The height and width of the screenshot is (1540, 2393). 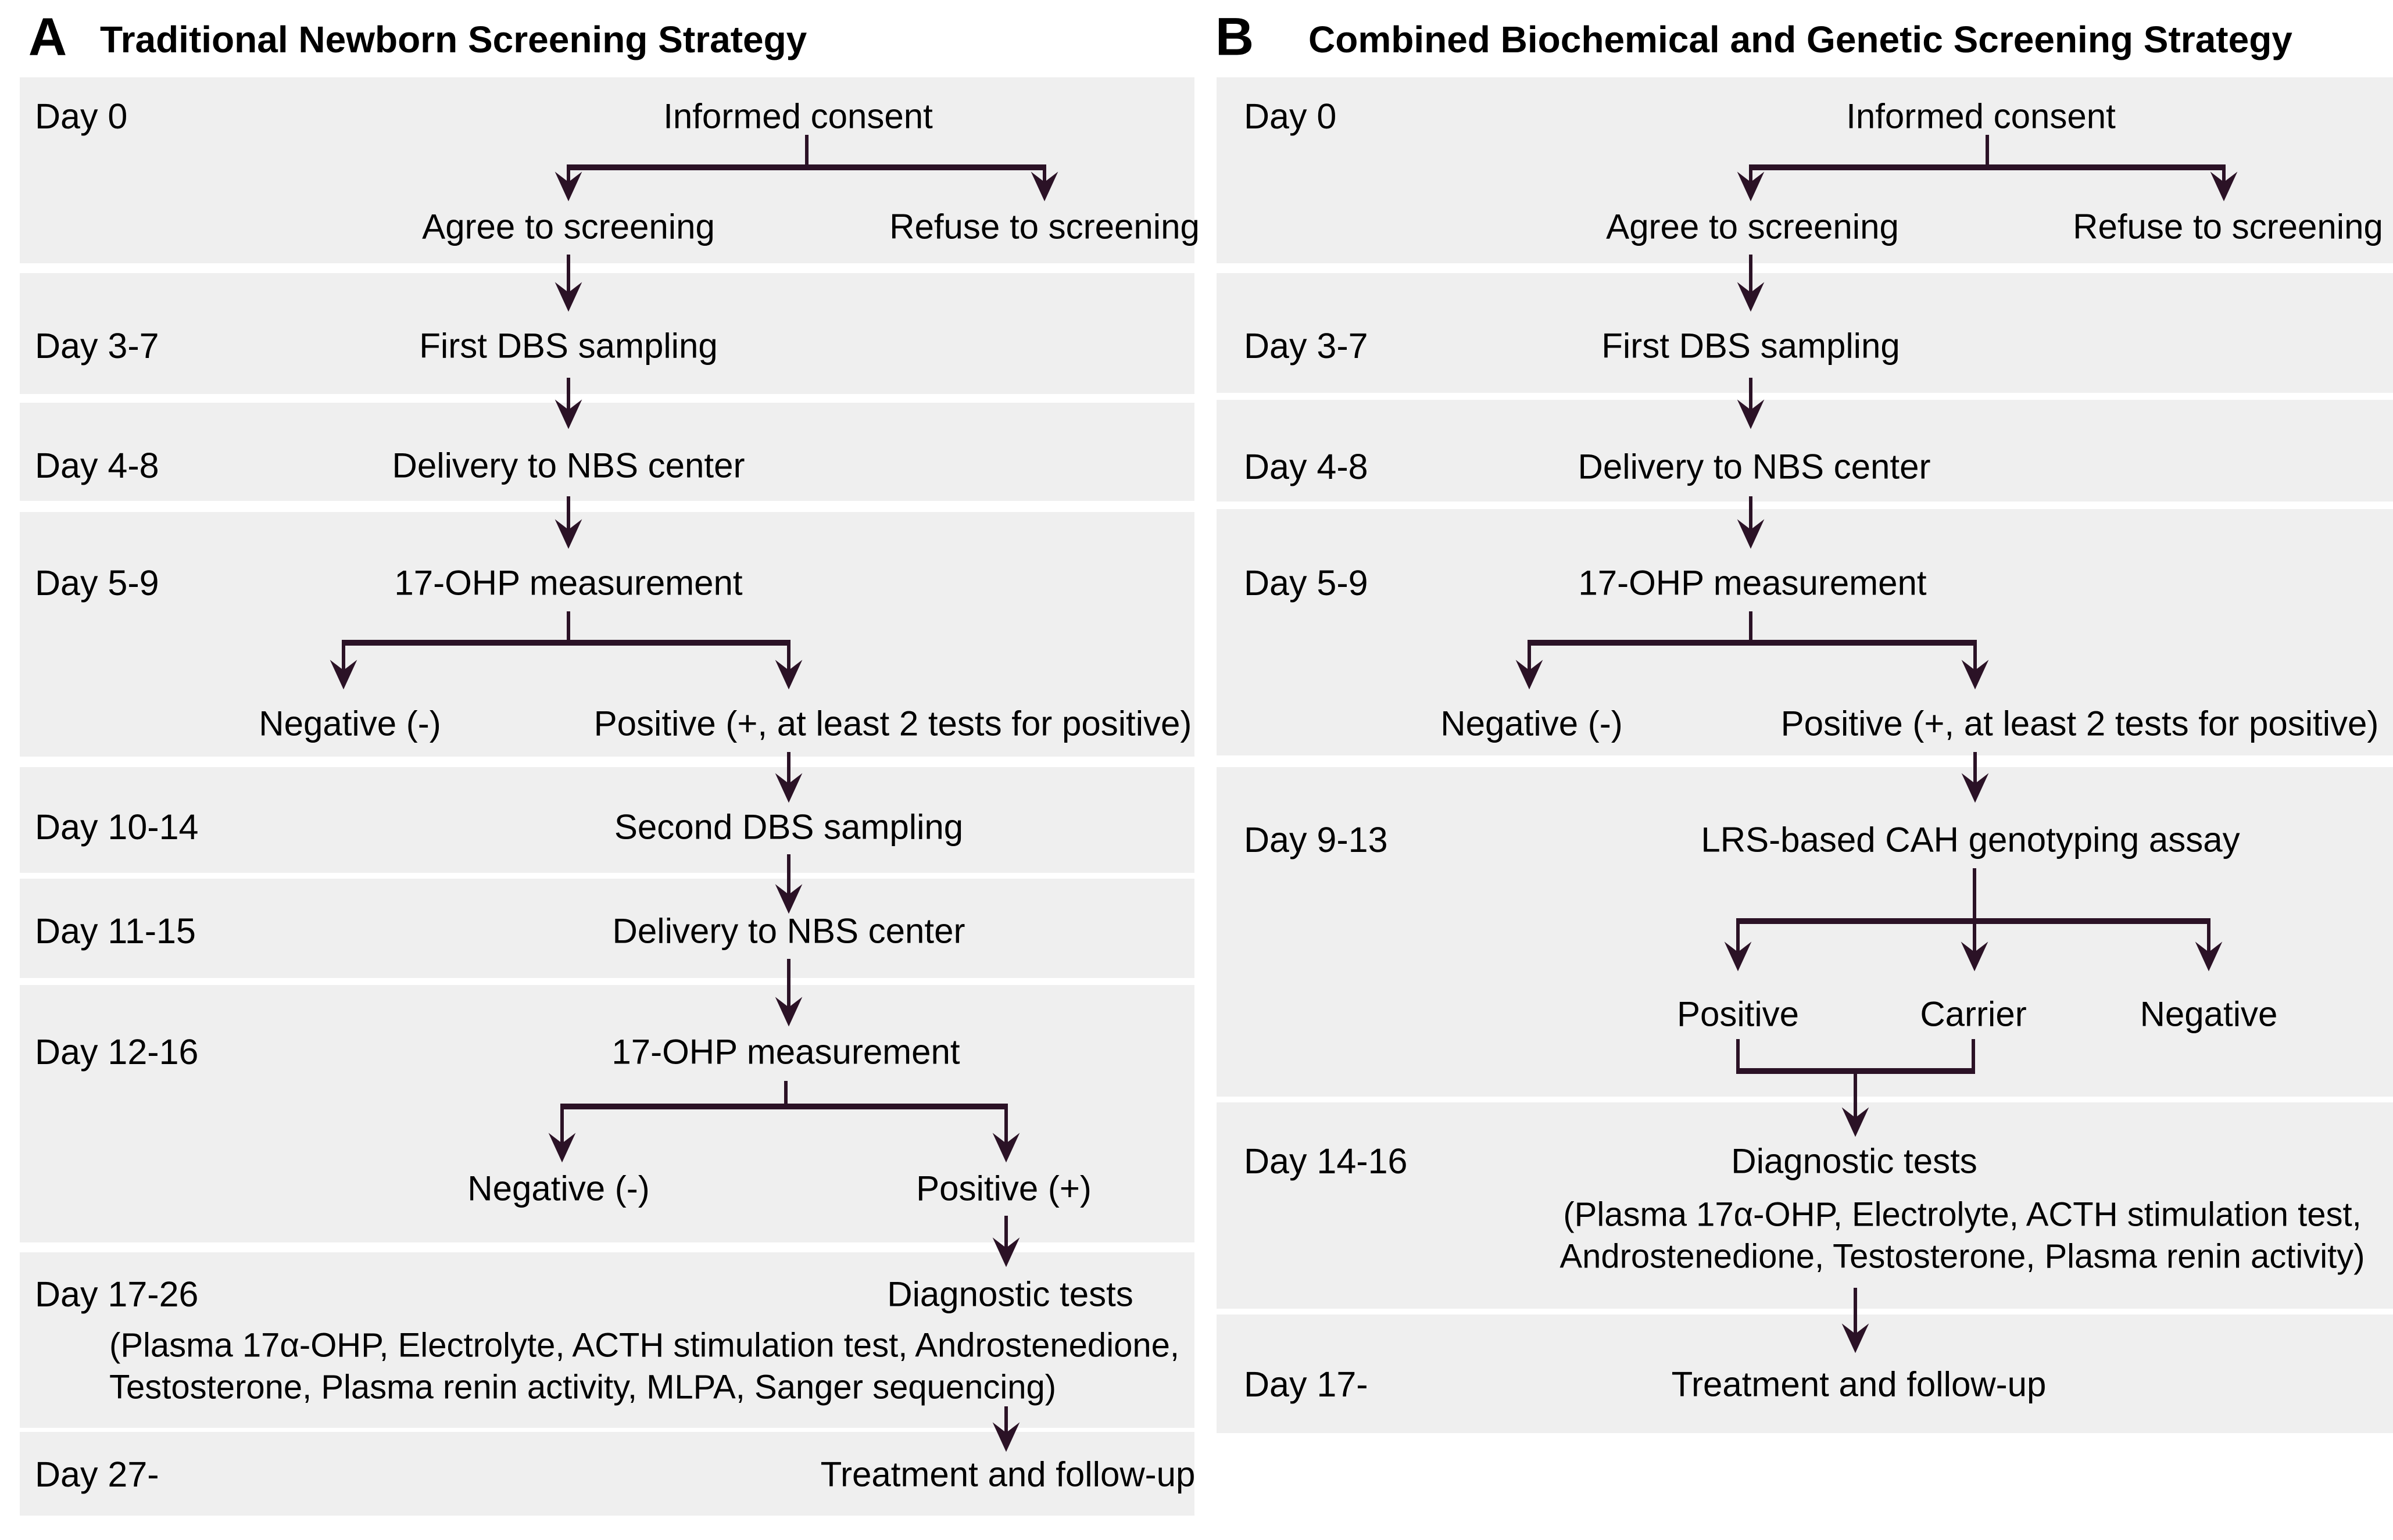 What do you see at coordinates (568, 226) in the screenshot?
I see `panel-a-node-agree: Agree to screening` at bounding box center [568, 226].